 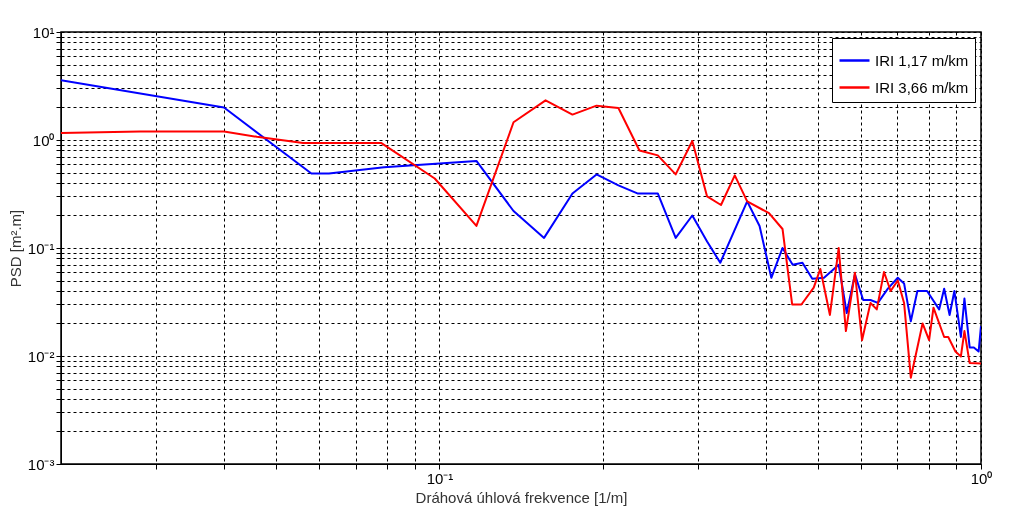 I want to click on y-tick-label: 10¹, so click(x=43, y=32).